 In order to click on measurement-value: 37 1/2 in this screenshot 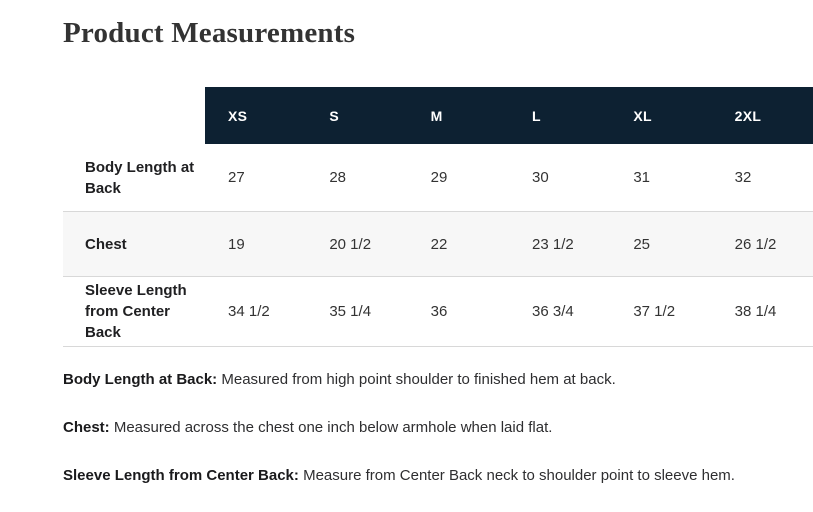, I will do `click(654, 311)`.